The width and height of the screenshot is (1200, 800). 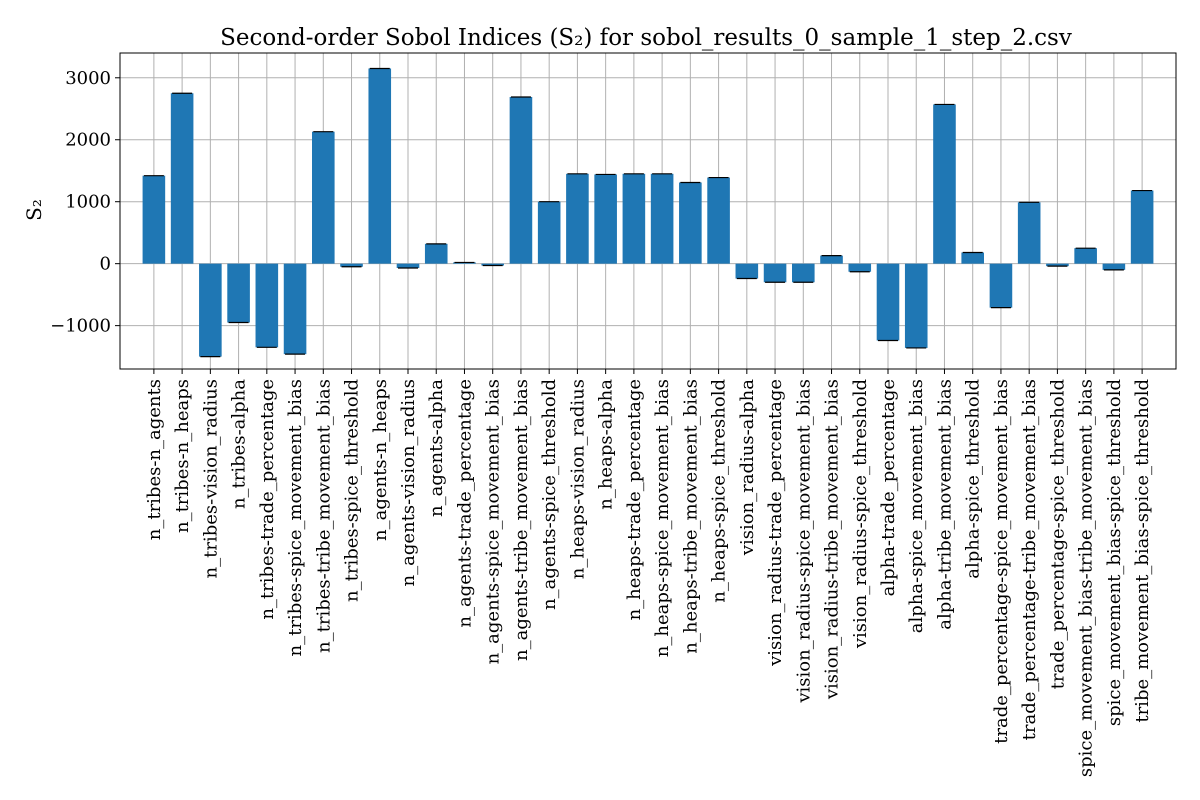 What do you see at coordinates (436, 448) in the screenshot?
I see `x-tick-label: n_agents-alpha` at bounding box center [436, 448].